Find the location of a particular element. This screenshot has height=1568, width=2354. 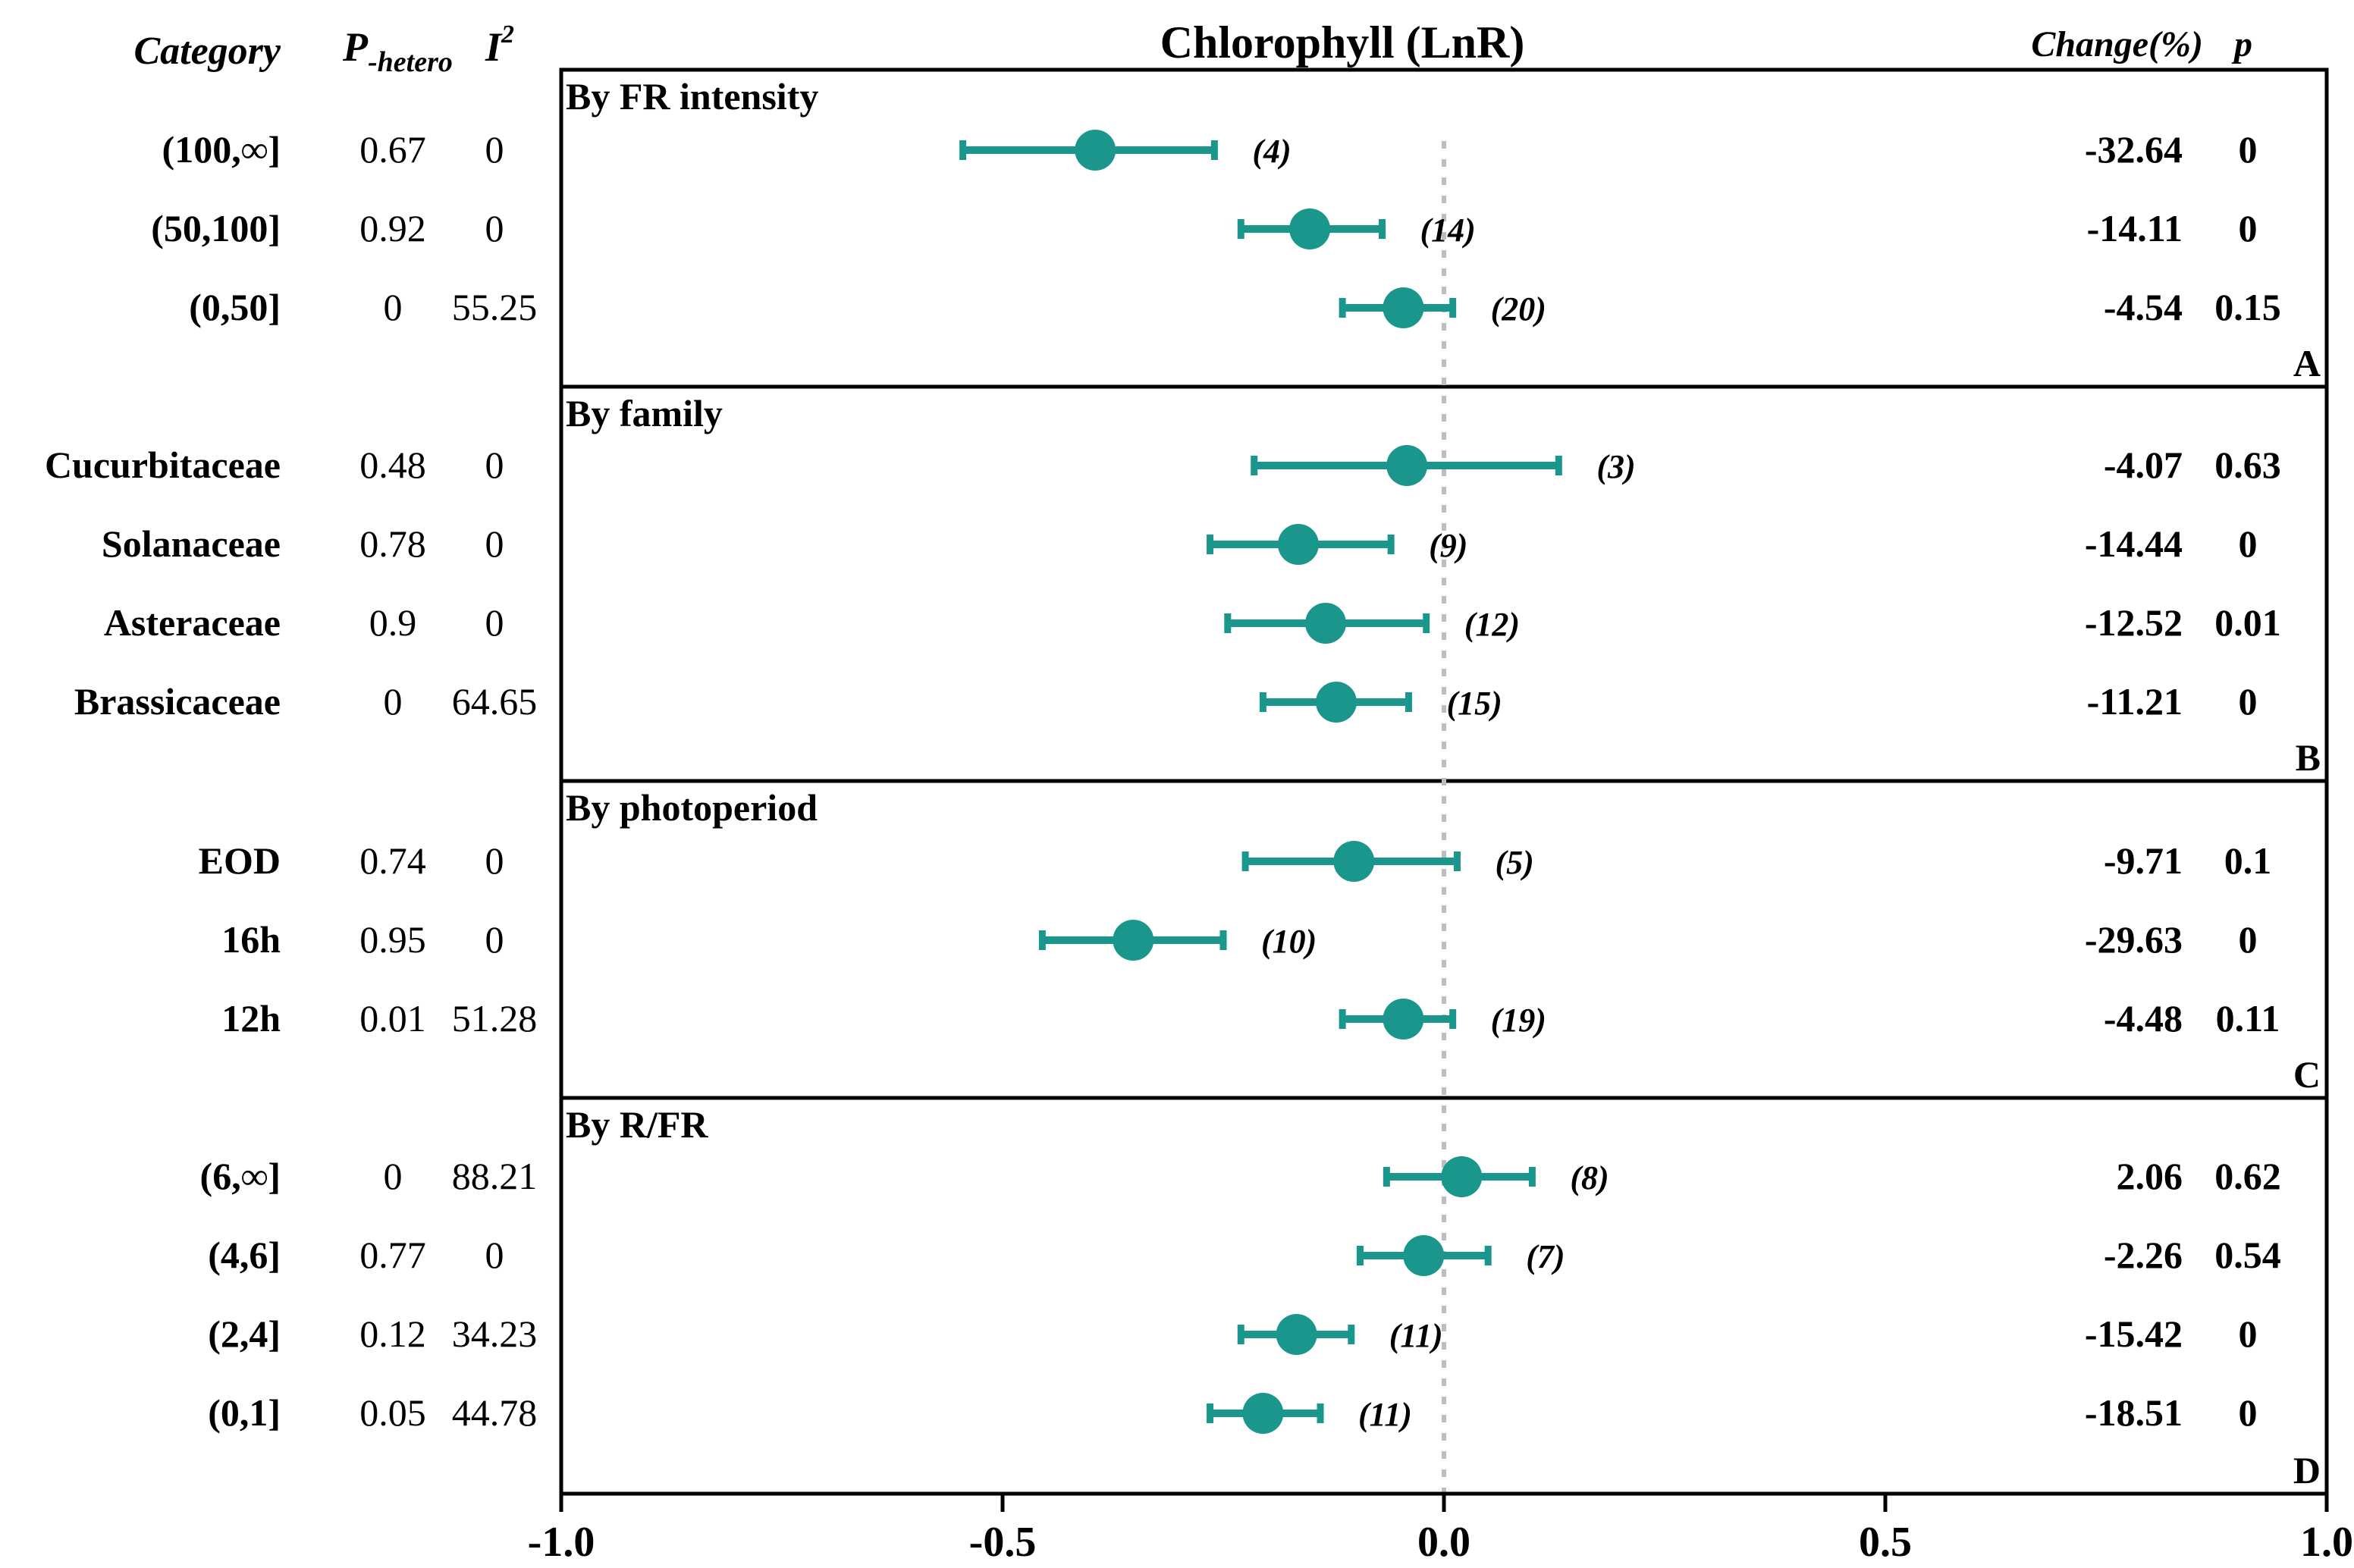

sample-size-label: (3) is located at coordinates (1615, 467).